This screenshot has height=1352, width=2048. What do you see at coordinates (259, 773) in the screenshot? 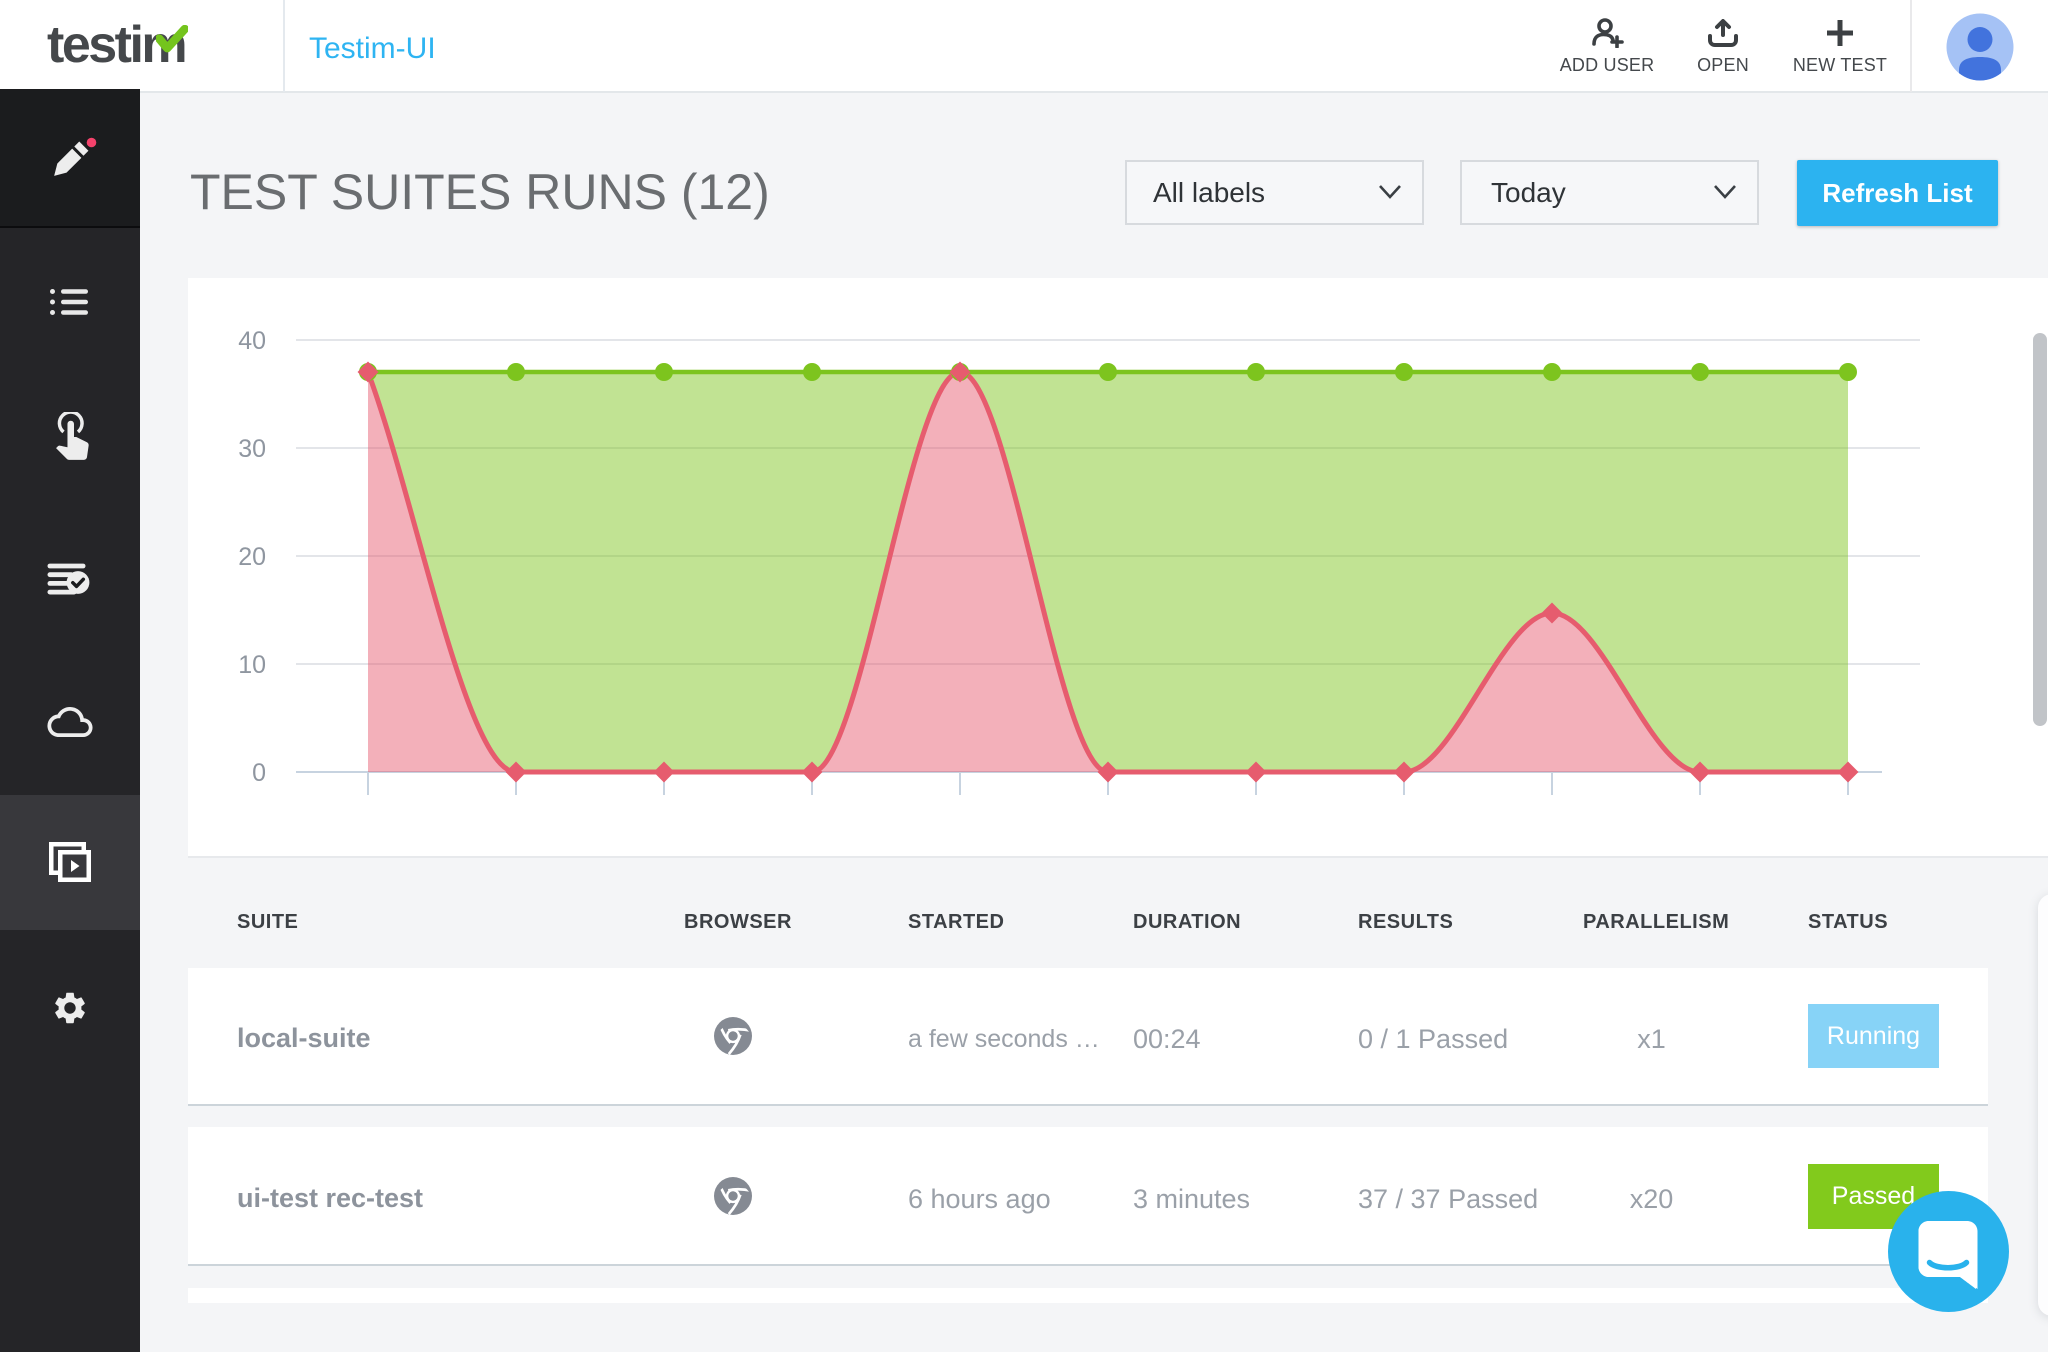
I see `svg-text: 0` at bounding box center [259, 773].